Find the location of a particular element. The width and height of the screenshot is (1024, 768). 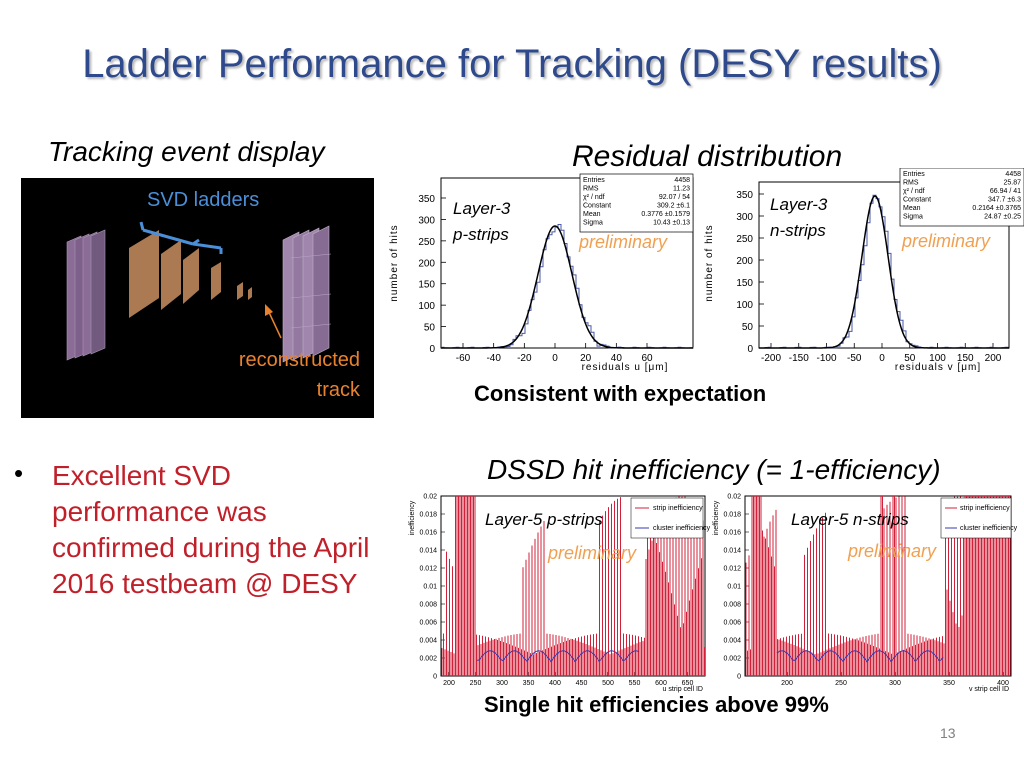

stat-value: 4458 is located at coordinates (682, 180).